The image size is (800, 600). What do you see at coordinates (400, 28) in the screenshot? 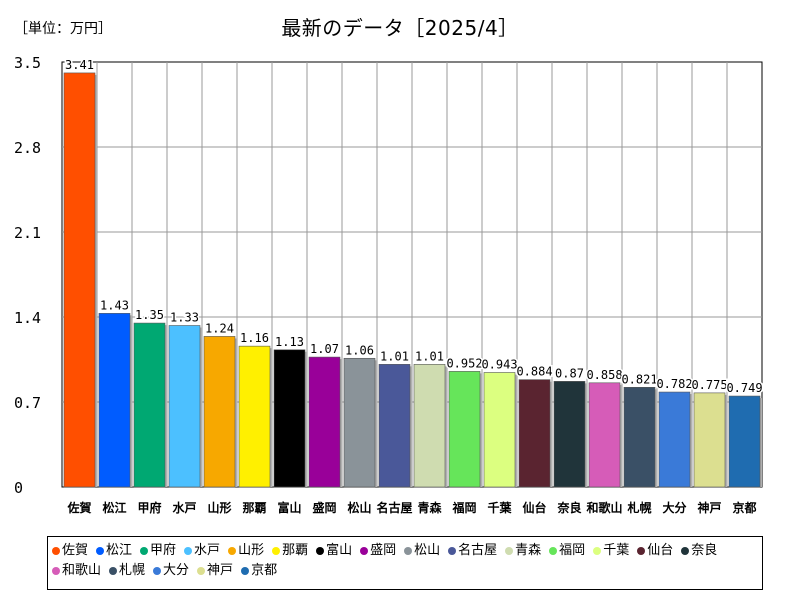
I see `chart-title: 最新のデータ［2025/4］` at bounding box center [400, 28].